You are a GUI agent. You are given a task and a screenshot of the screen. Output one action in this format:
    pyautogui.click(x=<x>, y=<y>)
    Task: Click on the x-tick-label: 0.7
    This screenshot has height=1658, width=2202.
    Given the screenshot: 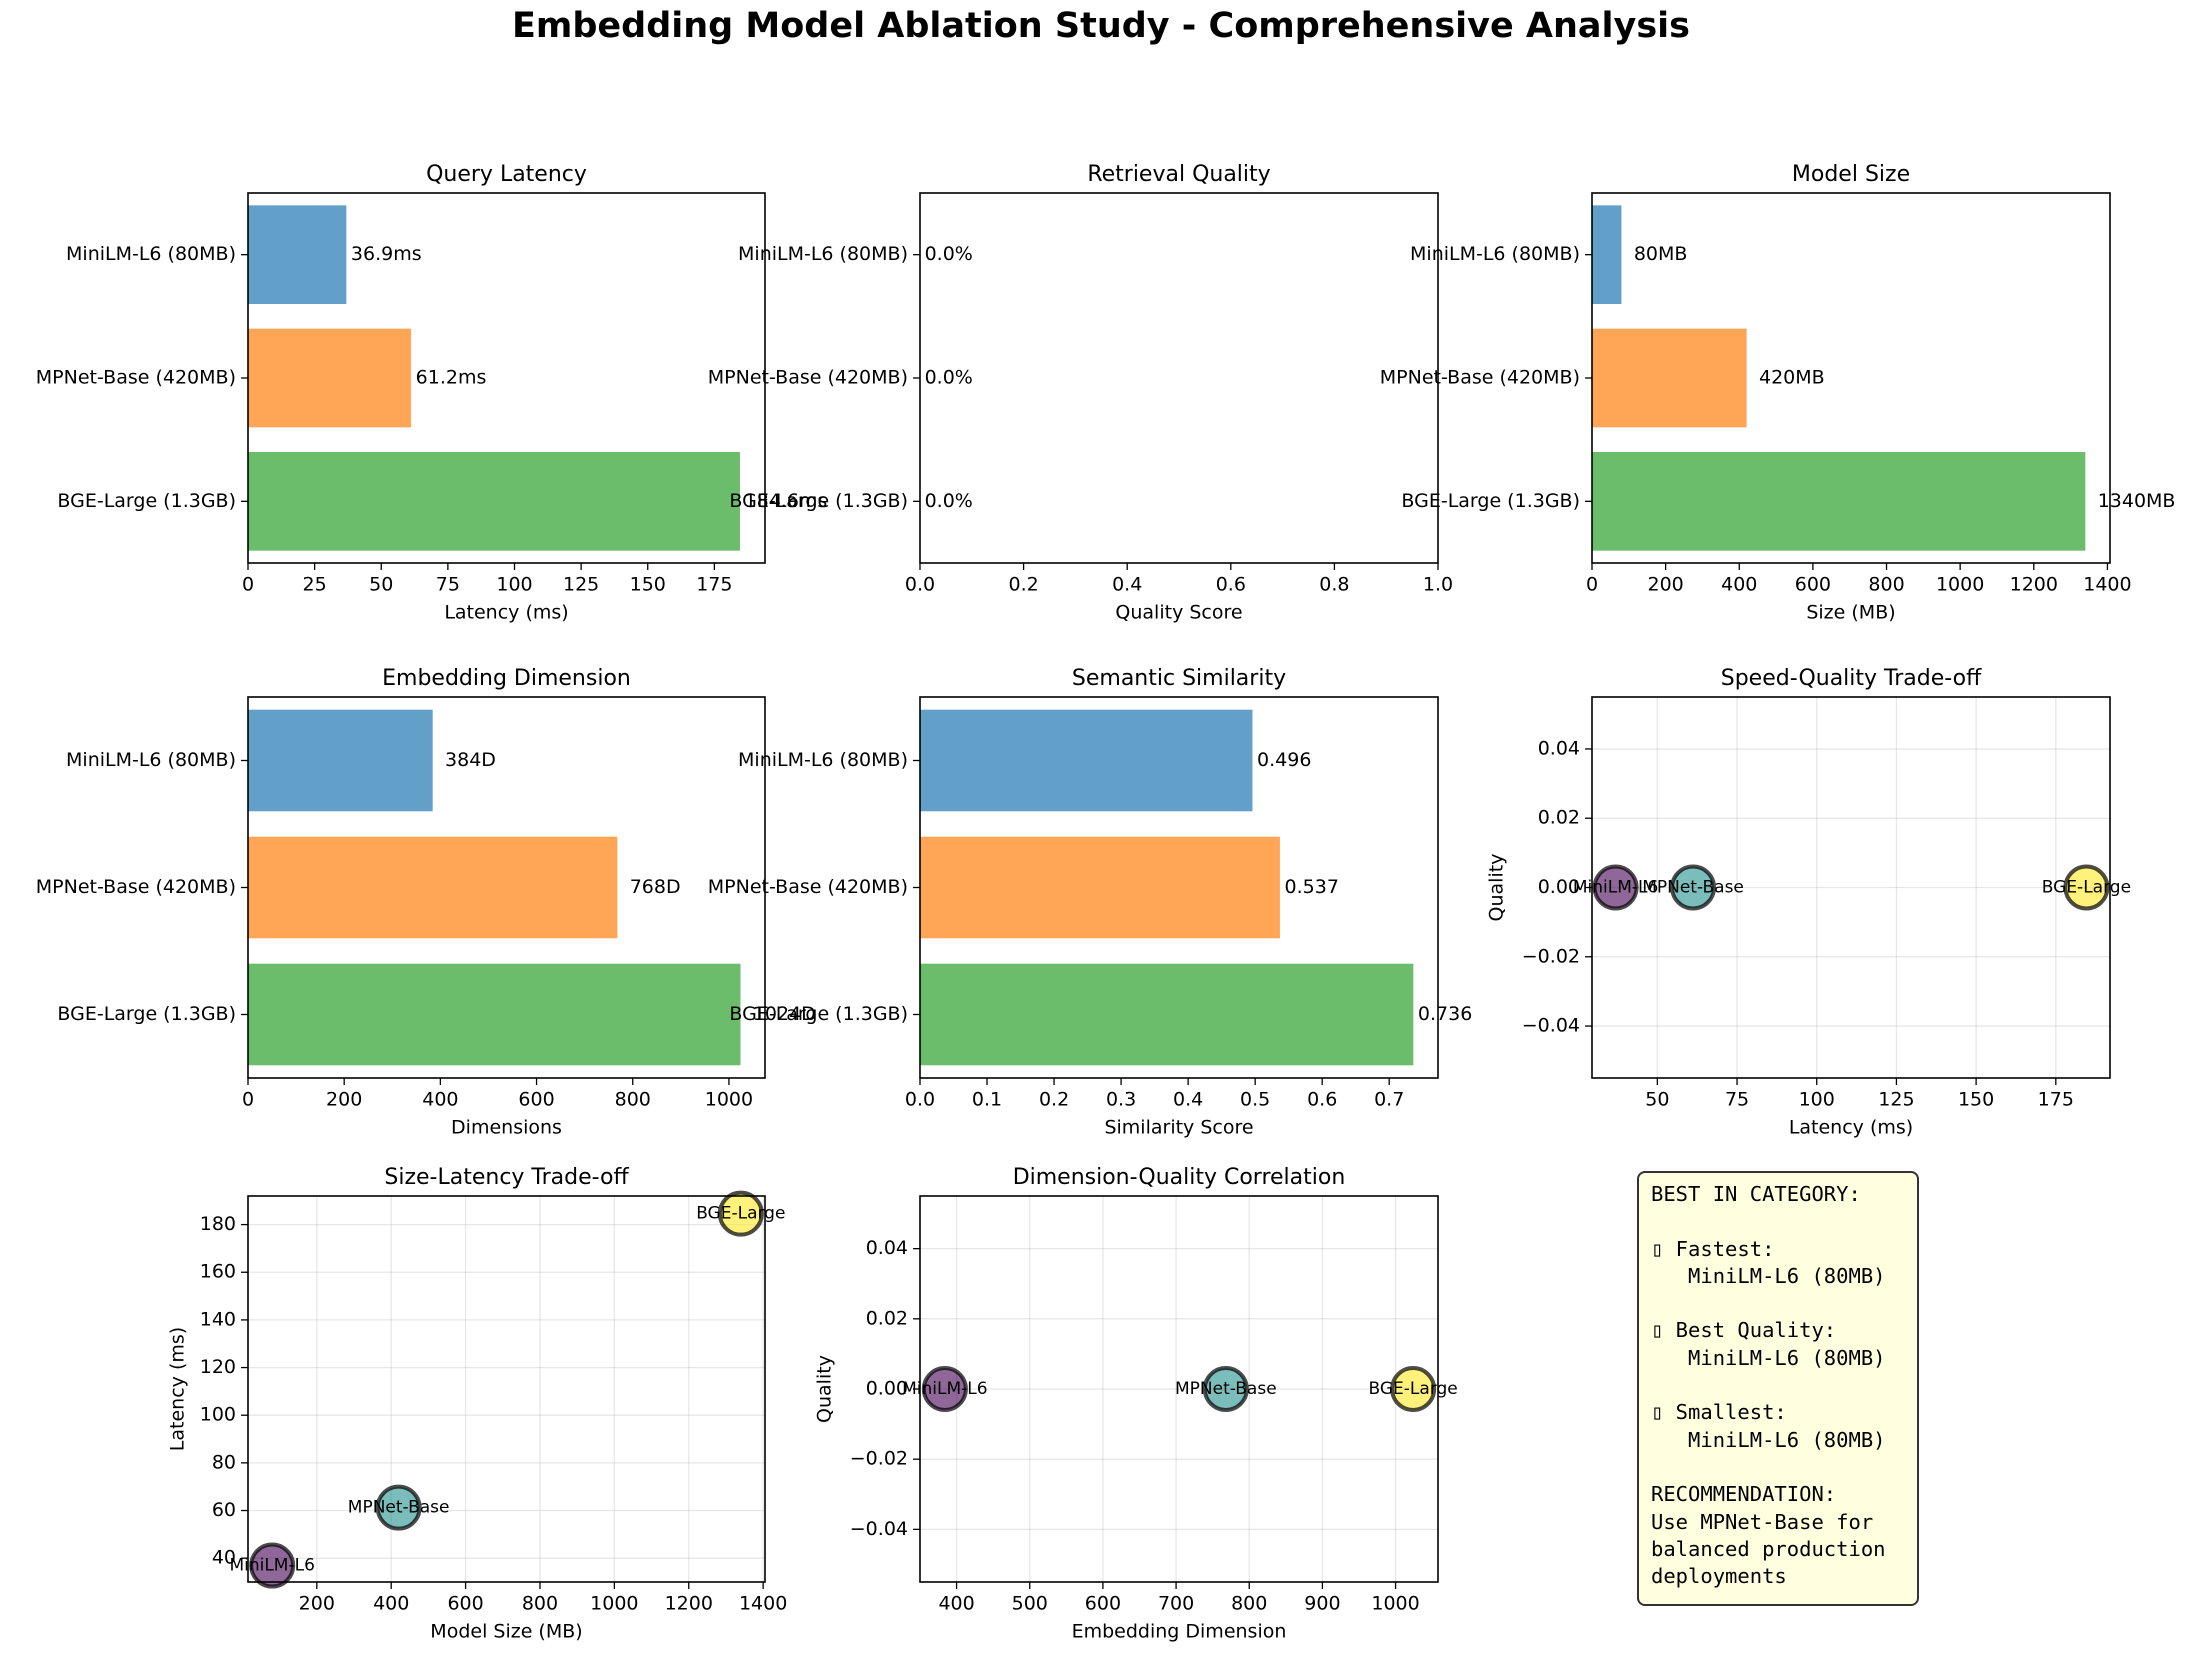 What is the action you would take?
    pyautogui.click(x=1389, y=1100)
    